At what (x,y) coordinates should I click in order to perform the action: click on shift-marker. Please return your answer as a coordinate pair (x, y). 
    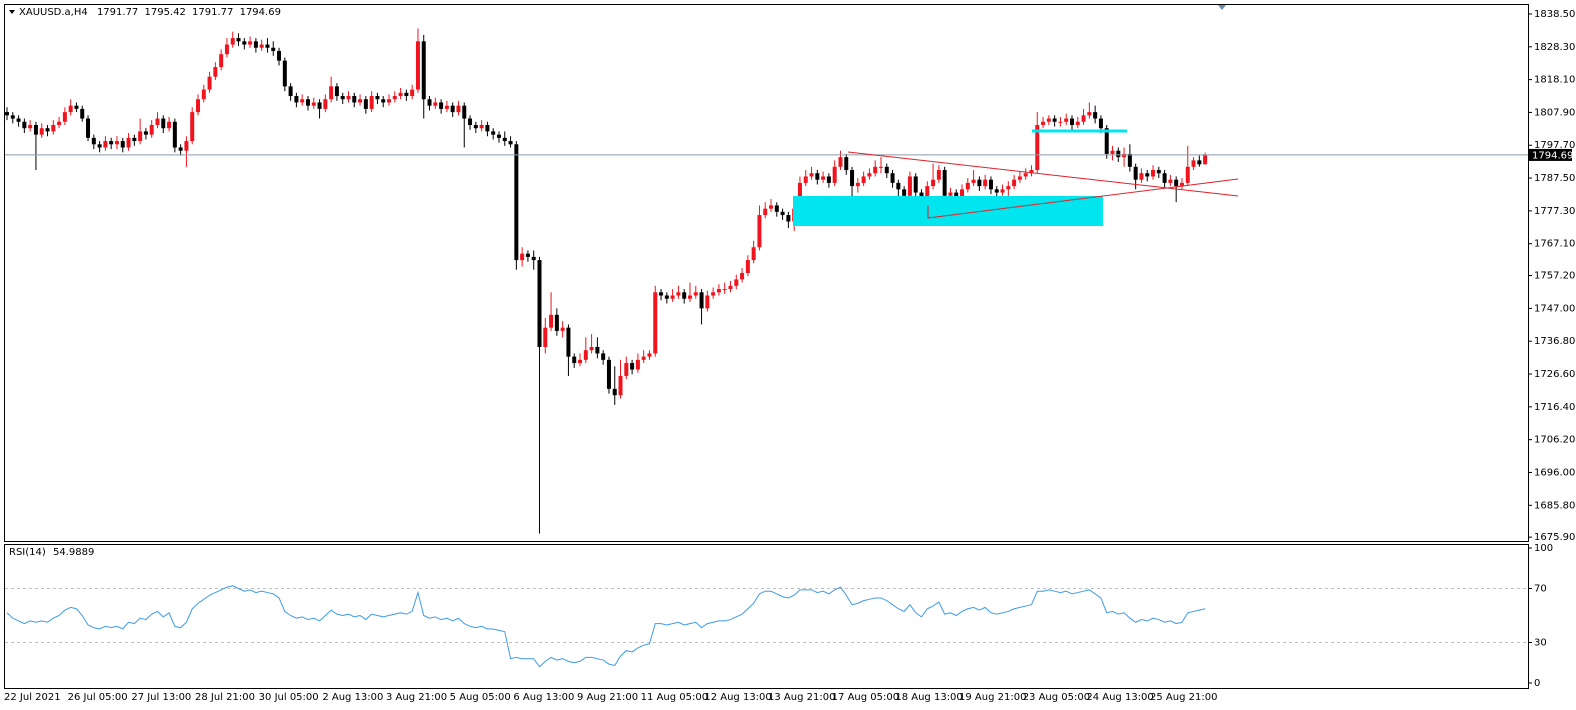
    Looking at the image, I should click on (1222, 7).